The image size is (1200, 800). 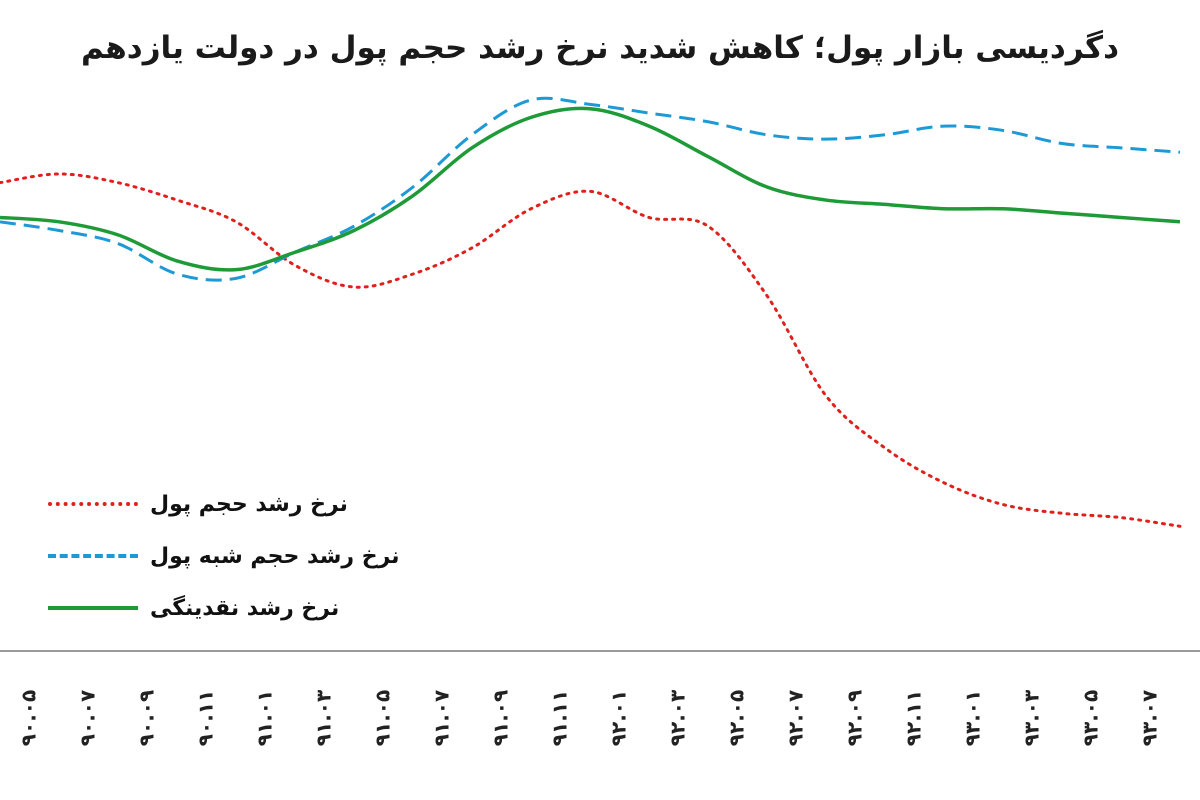 What do you see at coordinates (1032, 718) in the screenshot?
I see `x-tick-label: ۹۳.۰۳` at bounding box center [1032, 718].